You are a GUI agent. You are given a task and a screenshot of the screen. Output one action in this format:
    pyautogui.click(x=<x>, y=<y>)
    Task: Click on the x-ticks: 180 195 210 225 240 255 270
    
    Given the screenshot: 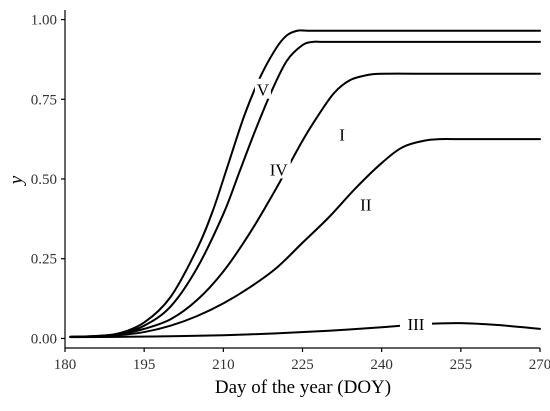 What is the action you would take?
    pyautogui.click(x=302, y=360)
    